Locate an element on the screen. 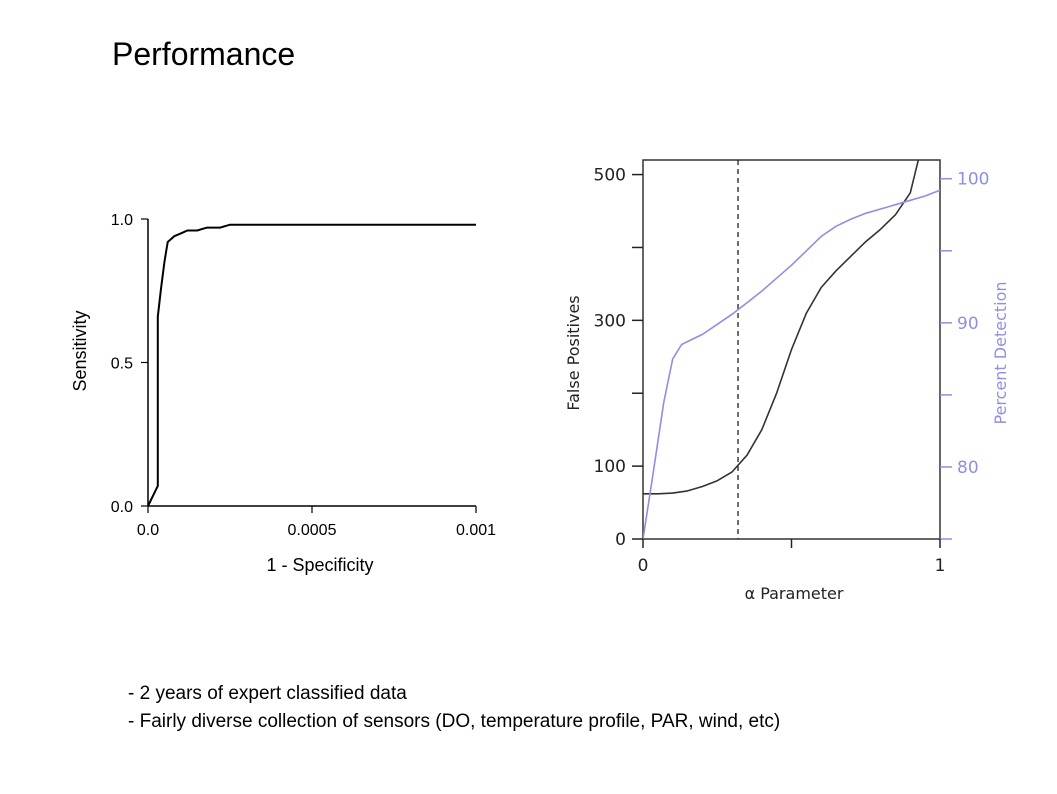 This screenshot has height=794, width=1057. false-positives-curve is located at coordinates (781, 327).